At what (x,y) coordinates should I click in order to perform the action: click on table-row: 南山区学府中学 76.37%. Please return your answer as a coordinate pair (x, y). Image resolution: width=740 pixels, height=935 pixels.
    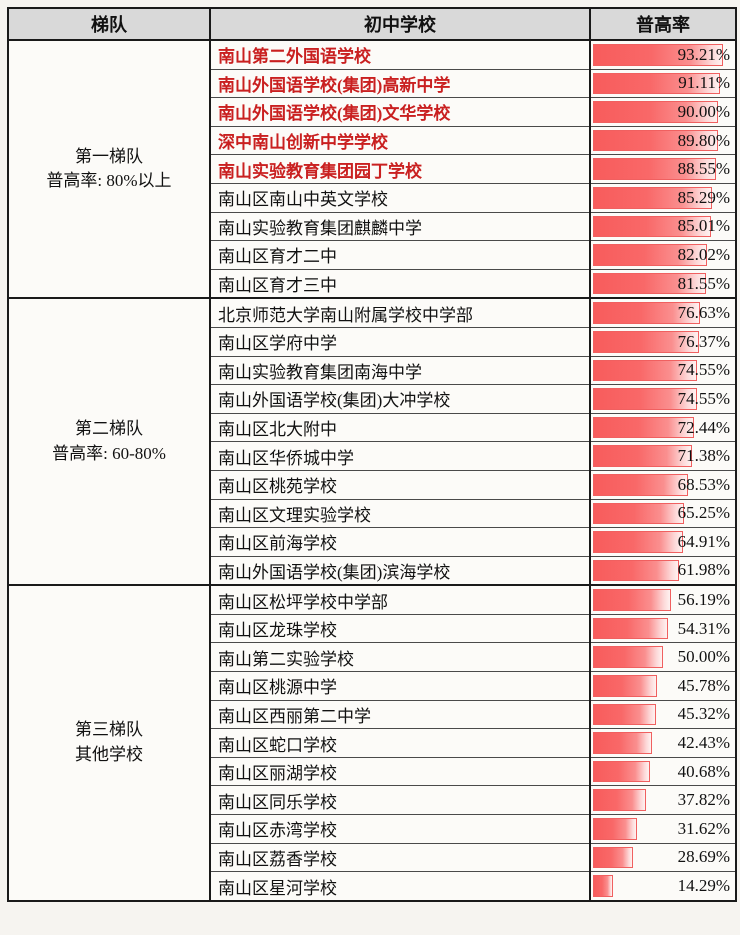
    Looking at the image, I should click on (372, 341).